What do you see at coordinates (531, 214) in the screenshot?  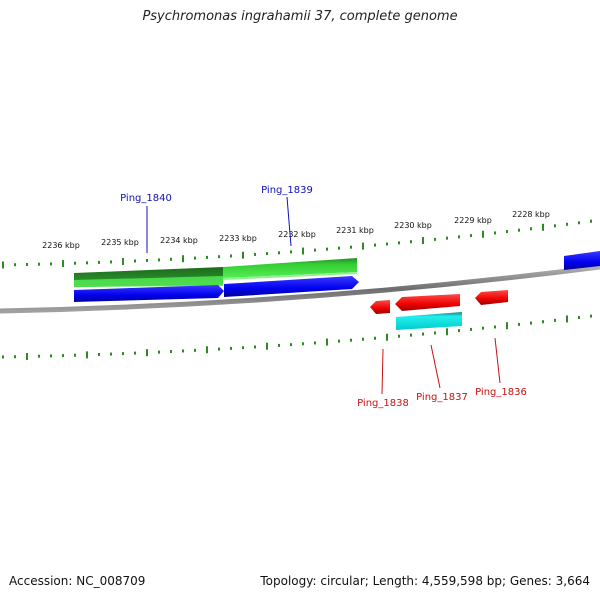 I see `scale-label: 2228 kbp` at bounding box center [531, 214].